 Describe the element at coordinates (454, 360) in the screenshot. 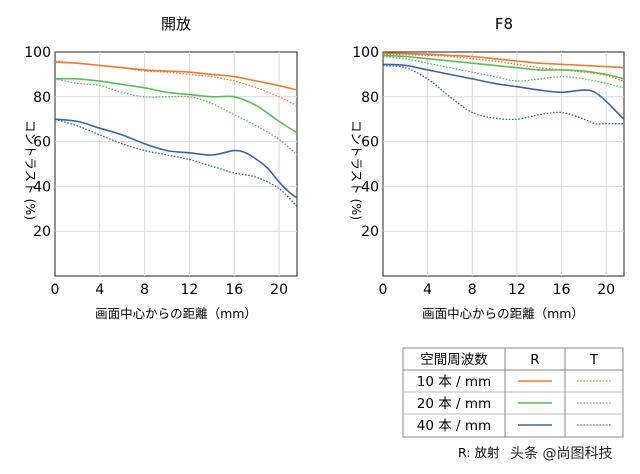

I see `legend-header: 空間周波数` at that location.